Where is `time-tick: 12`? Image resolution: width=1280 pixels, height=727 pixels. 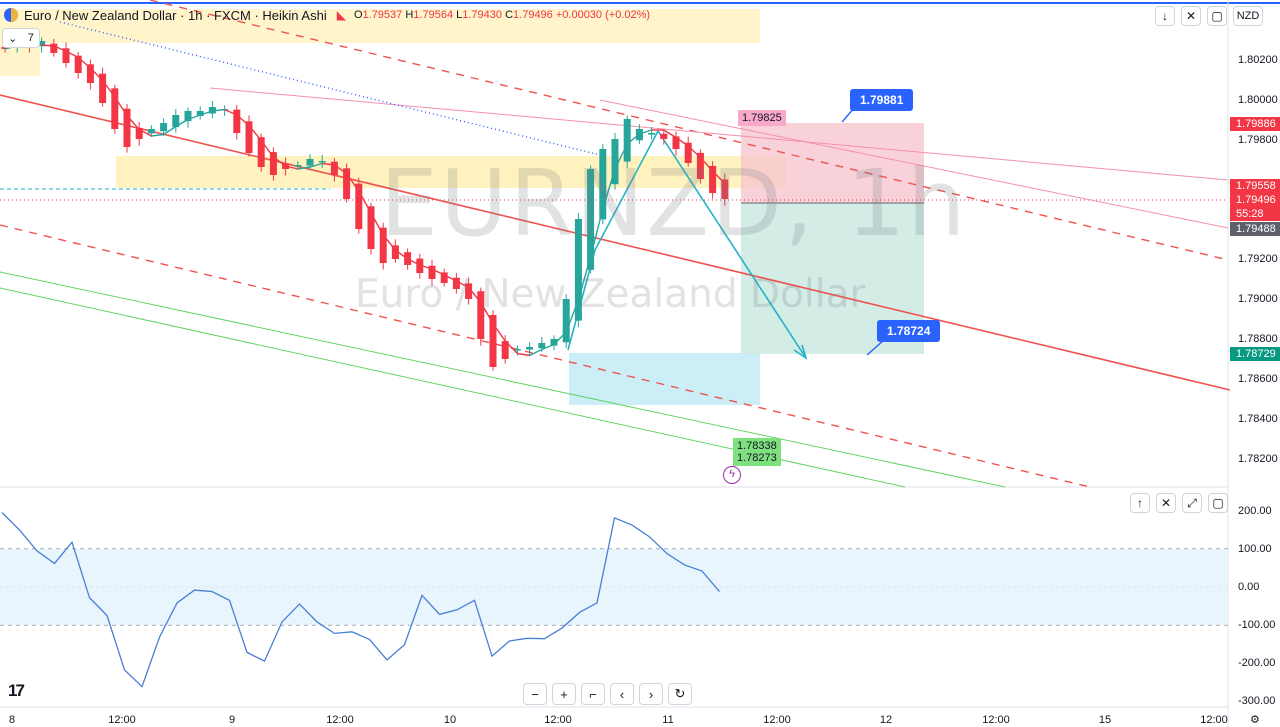 time-tick: 12 is located at coordinates (886, 720).